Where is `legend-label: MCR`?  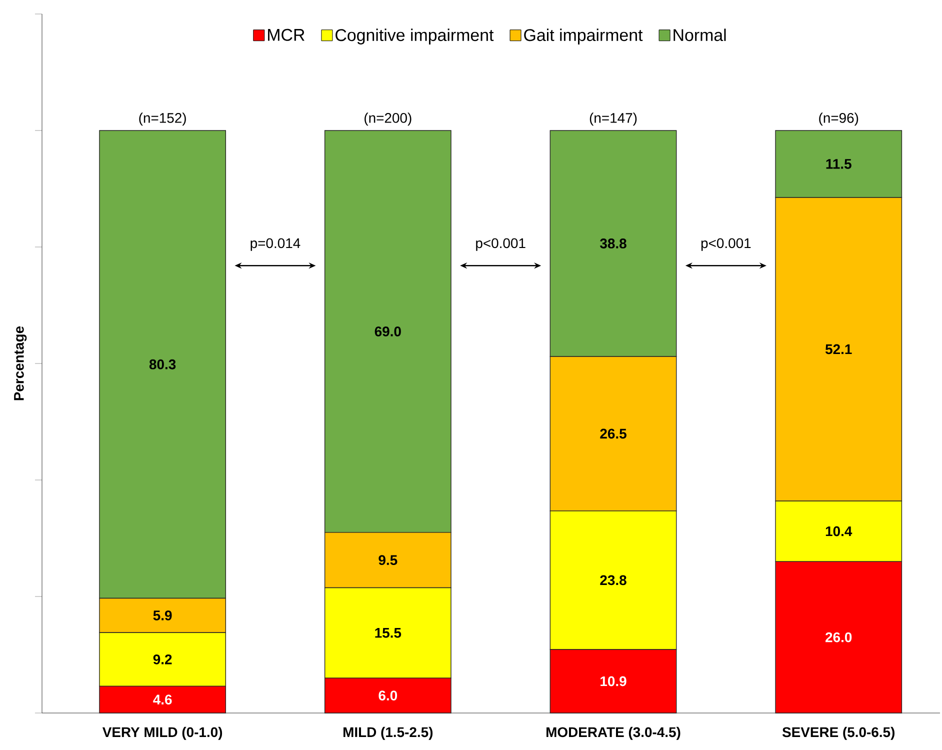
legend-label: MCR is located at coordinates (286, 34).